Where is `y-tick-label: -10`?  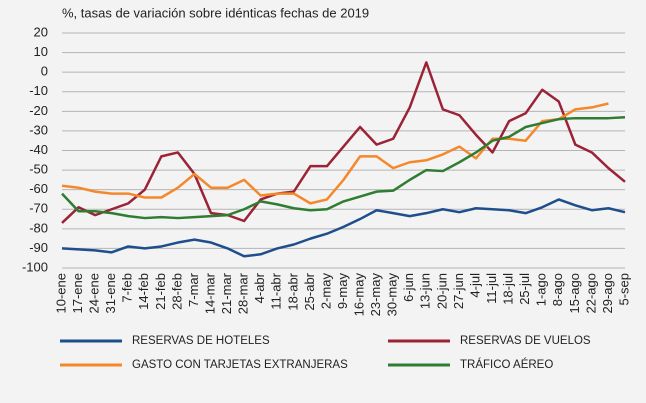
y-tick-label: -10 is located at coordinates (38, 90).